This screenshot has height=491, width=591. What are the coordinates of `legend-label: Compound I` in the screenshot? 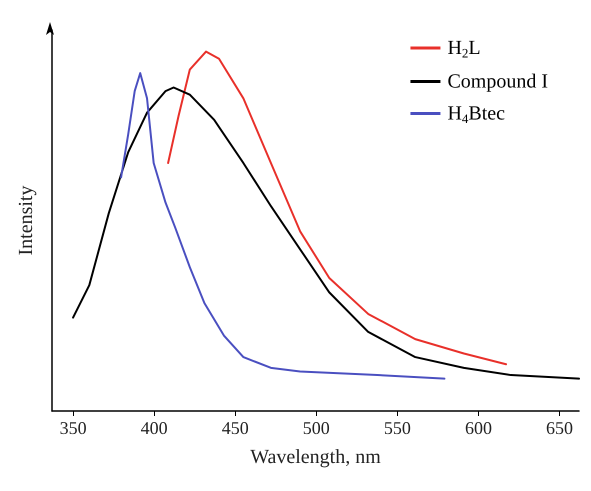 It's located at (497, 81).